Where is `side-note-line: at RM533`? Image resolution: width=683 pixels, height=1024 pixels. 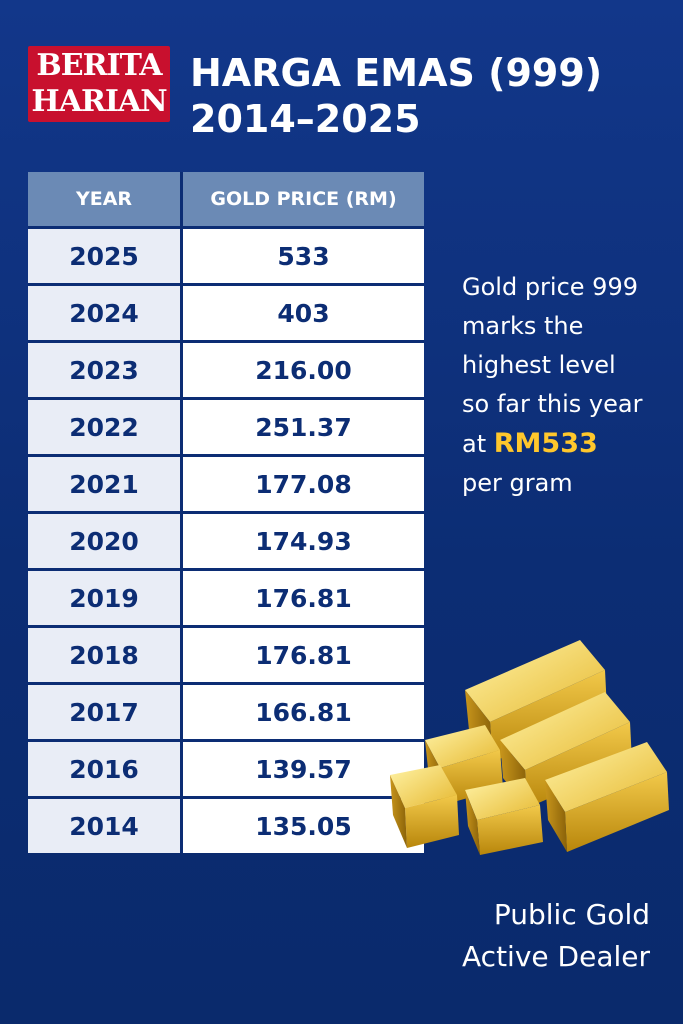 side-note-line: at RM533 is located at coordinates (567, 444).